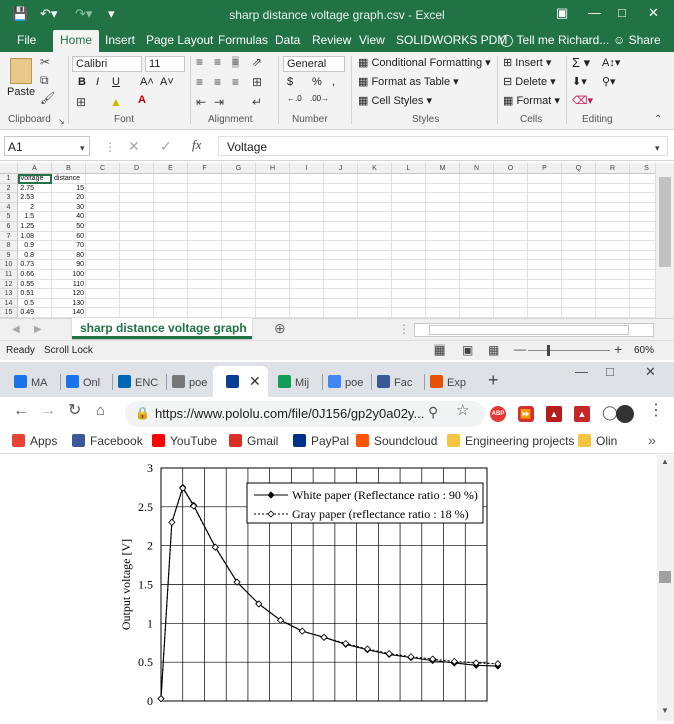 The image size is (674, 724). Describe the element at coordinates (80, 236) in the screenshot. I see `table-cell: 60` at that location.